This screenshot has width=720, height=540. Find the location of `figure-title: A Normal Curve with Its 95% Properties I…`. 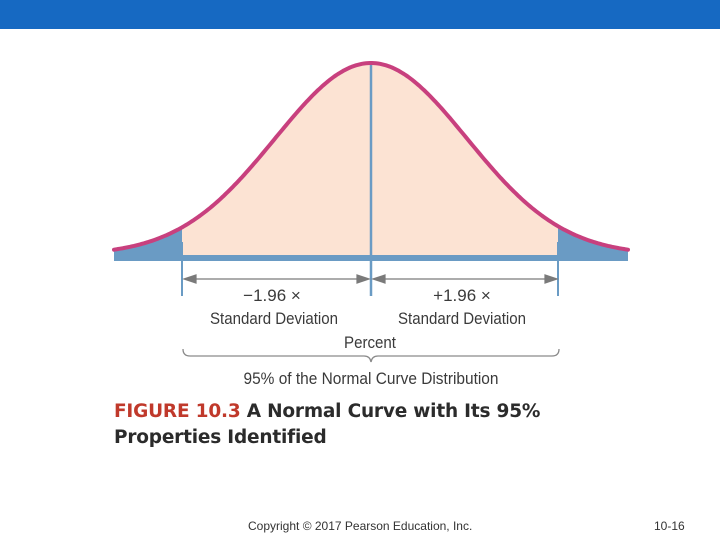

figure-title: A Normal Curve with Its 95% Properties I… is located at coordinates (327, 424).